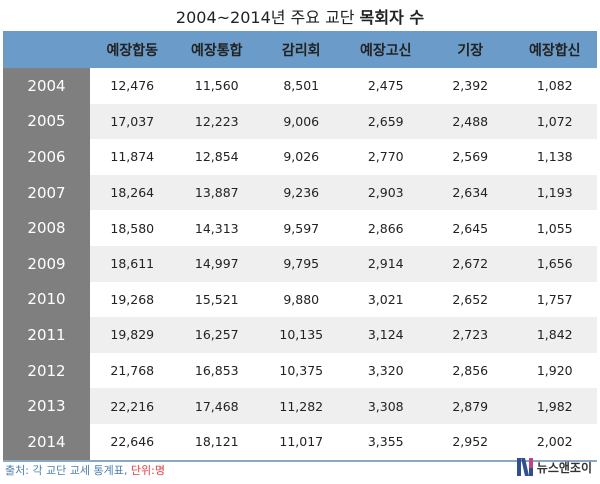 The image size is (600, 484). I want to click on value-cell: 3,320, so click(385, 371).